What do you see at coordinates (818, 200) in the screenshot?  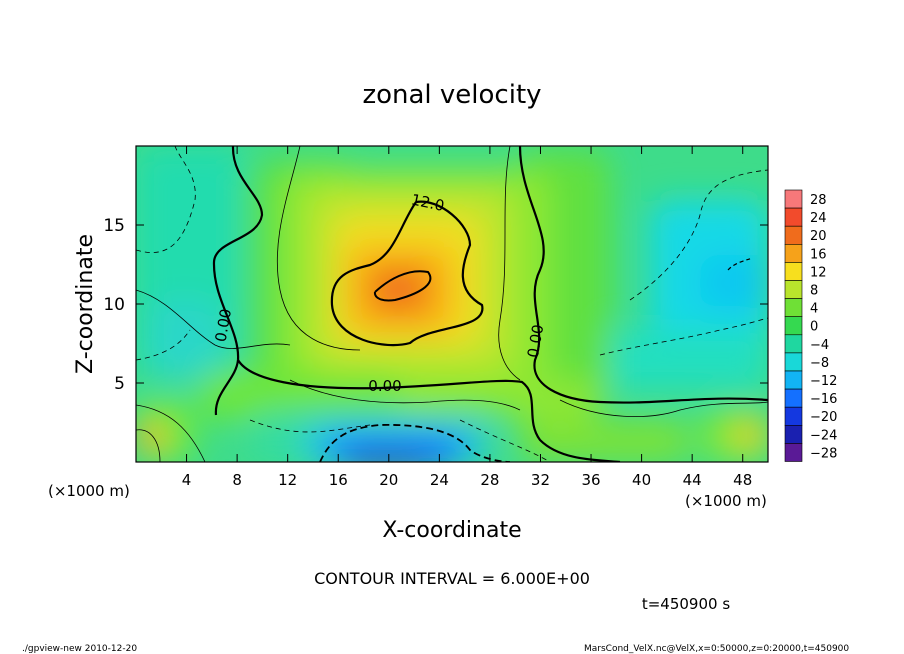 I see `colorbar-label: 28` at bounding box center [818, 200].